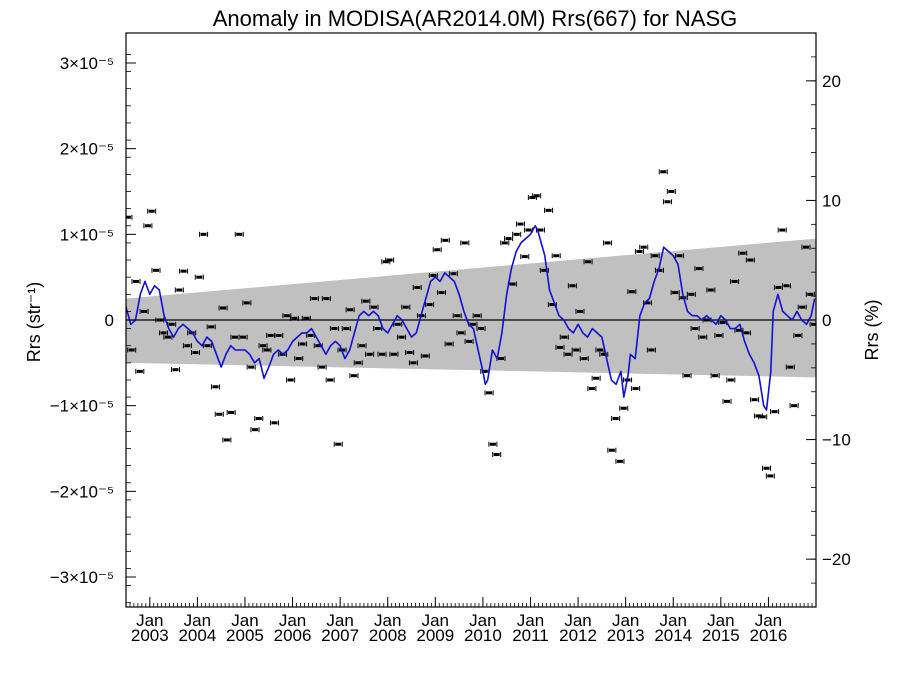 The image size is (900, 675). What do you see at coordinates (340, 635) in the screenshot?
I see `x-tick-year: 2007` at bounding box center [340, 635].